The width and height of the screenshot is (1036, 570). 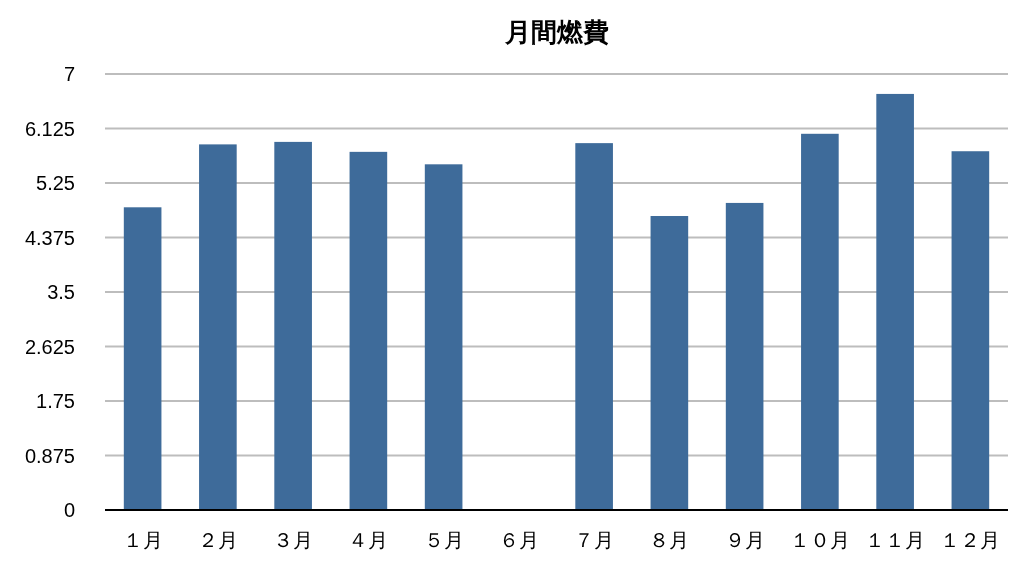 I want to click on x-tick-label: ６月, so click(x=518, y=540).